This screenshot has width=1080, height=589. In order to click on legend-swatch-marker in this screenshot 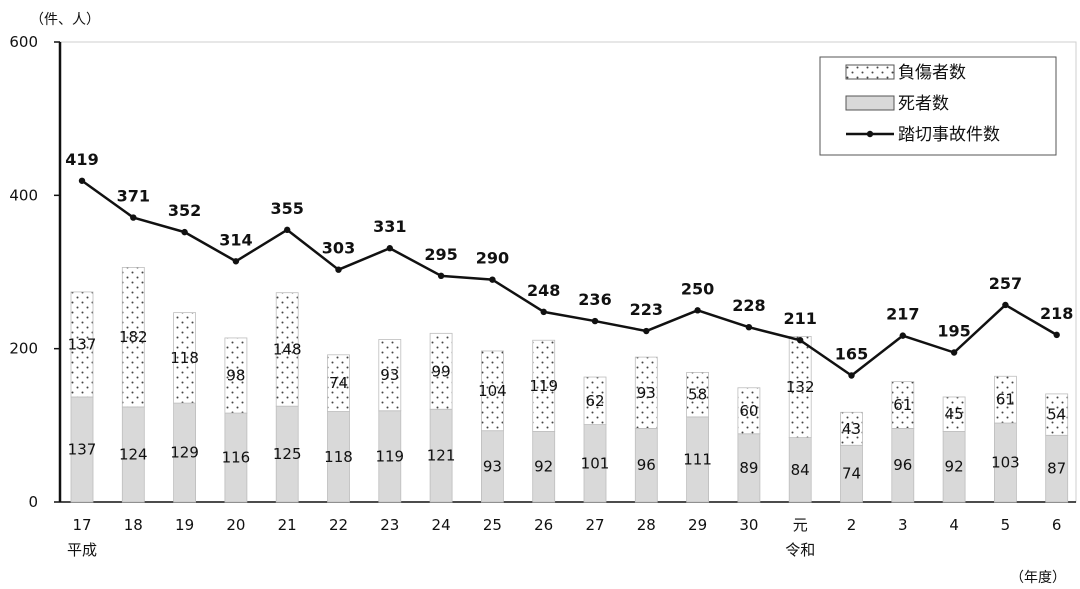, I will do `click(870, 134)`.